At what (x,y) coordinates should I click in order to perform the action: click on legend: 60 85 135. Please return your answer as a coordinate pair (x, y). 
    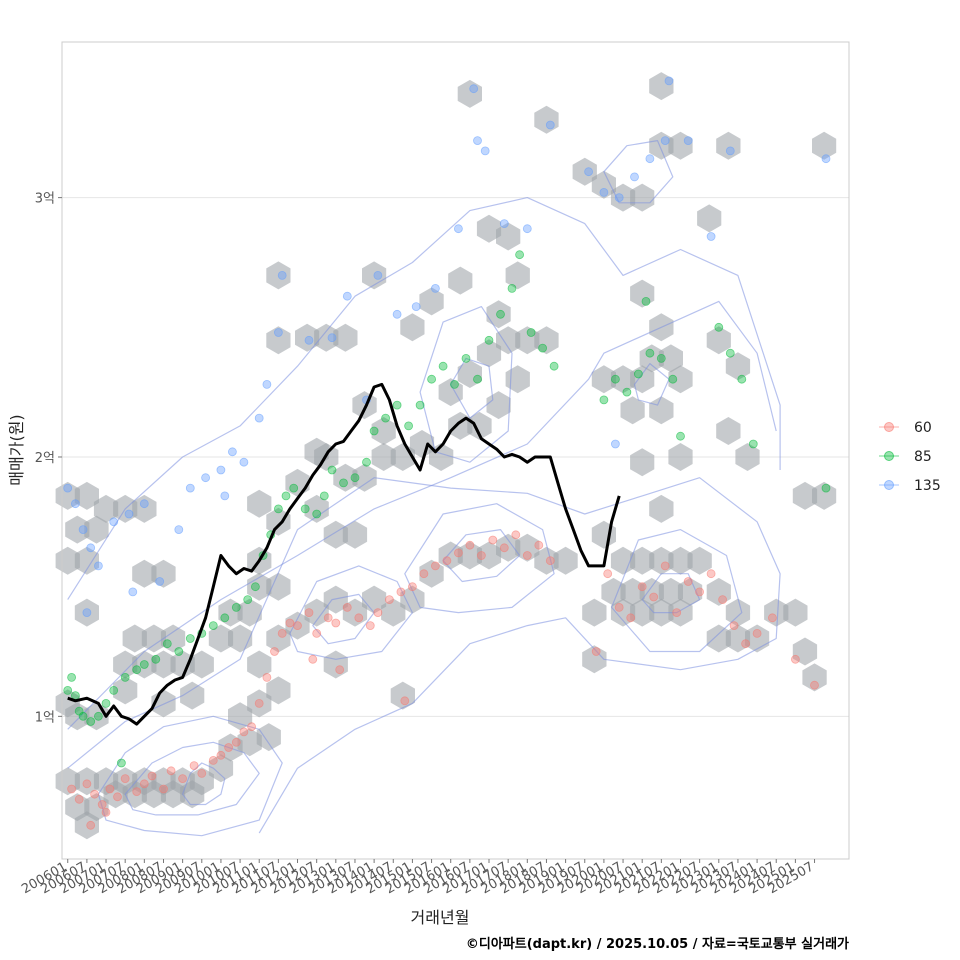
    Looking at the image, I should click on (910, 457).